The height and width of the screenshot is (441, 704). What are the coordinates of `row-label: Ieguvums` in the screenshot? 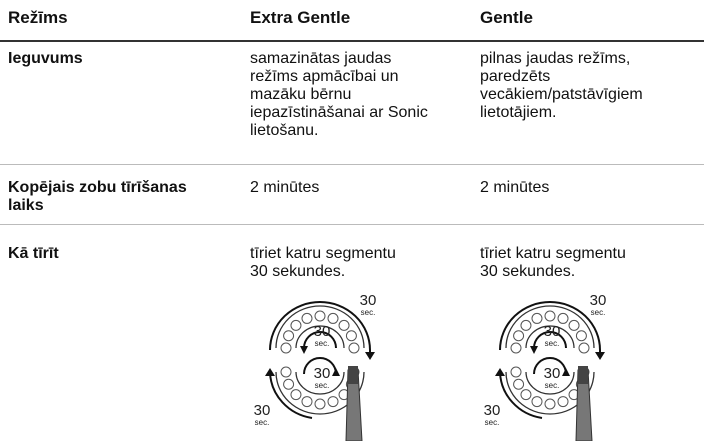 It's located at (45, 59).